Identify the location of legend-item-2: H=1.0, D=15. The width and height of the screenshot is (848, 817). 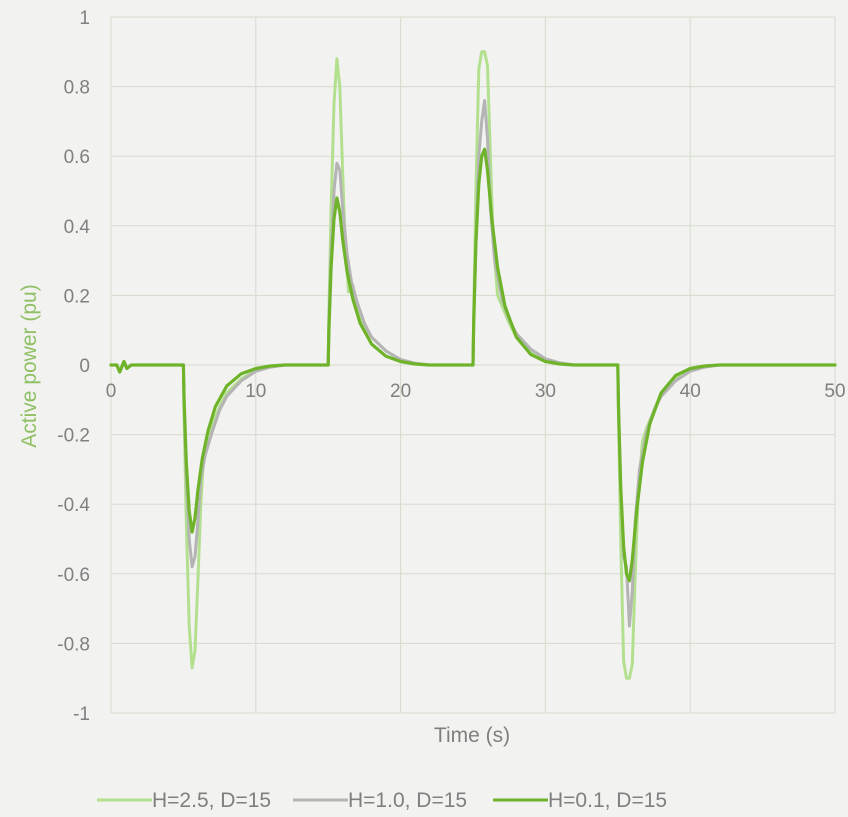
(380, 800).